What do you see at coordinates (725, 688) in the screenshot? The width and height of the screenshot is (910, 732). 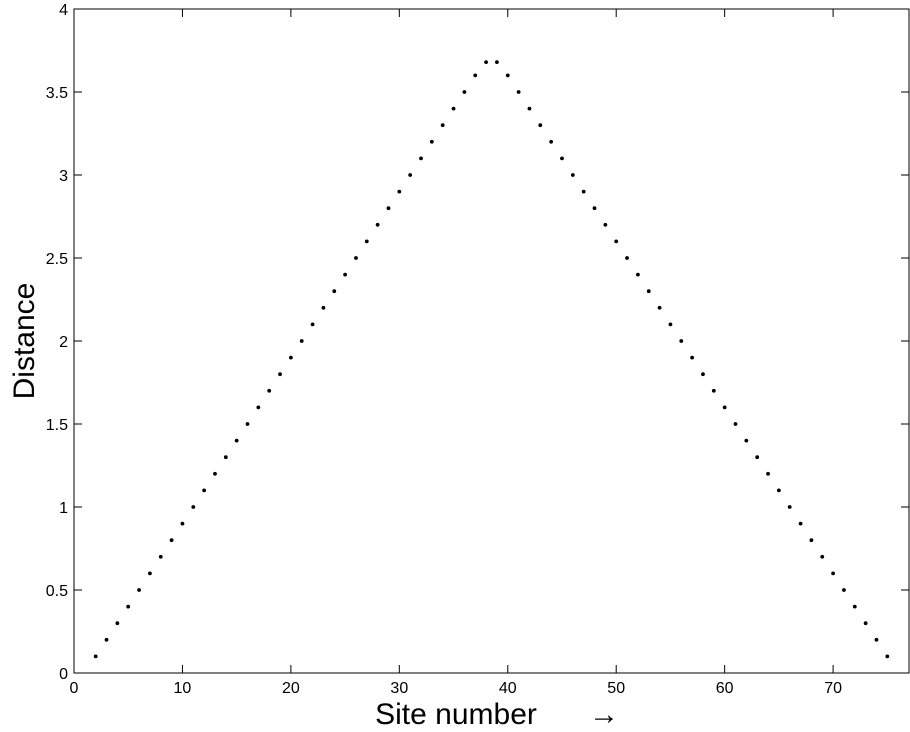 I see `x-tick-label: 60` at bounding box center [725, 688].